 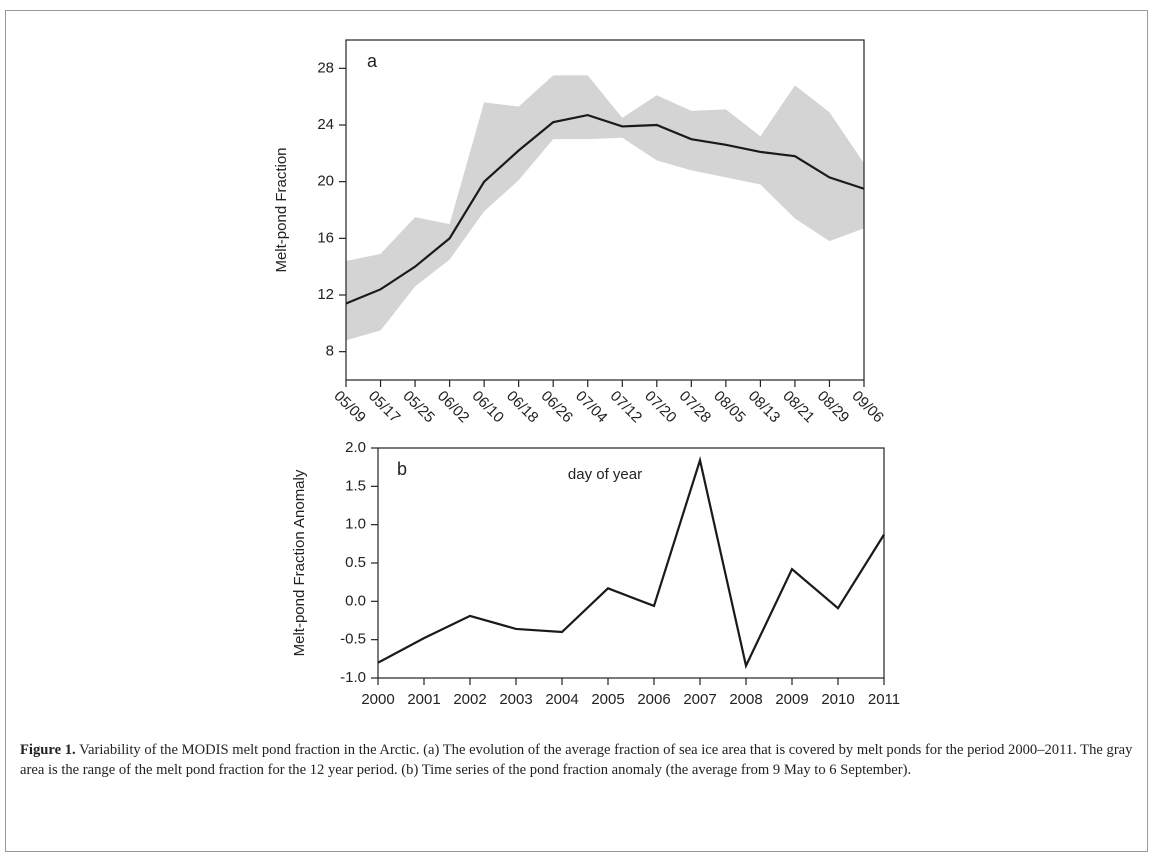 I want to click on x-tick-label: 2000, so click(x=377, y=699).